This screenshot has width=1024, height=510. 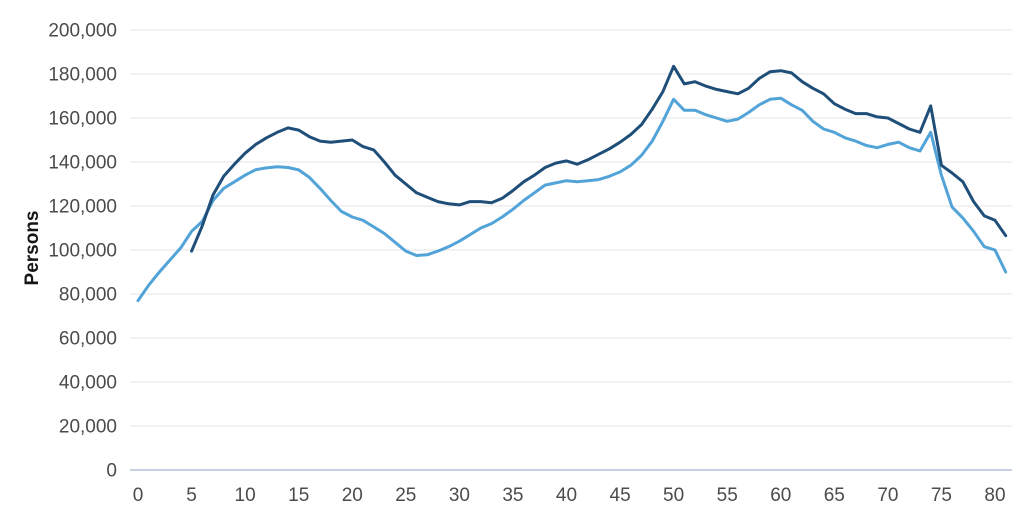 What do you see at coordinates (887, 495) in the screenshot?
I see `x-tick-label: 70` at bounding box center [887, 495].